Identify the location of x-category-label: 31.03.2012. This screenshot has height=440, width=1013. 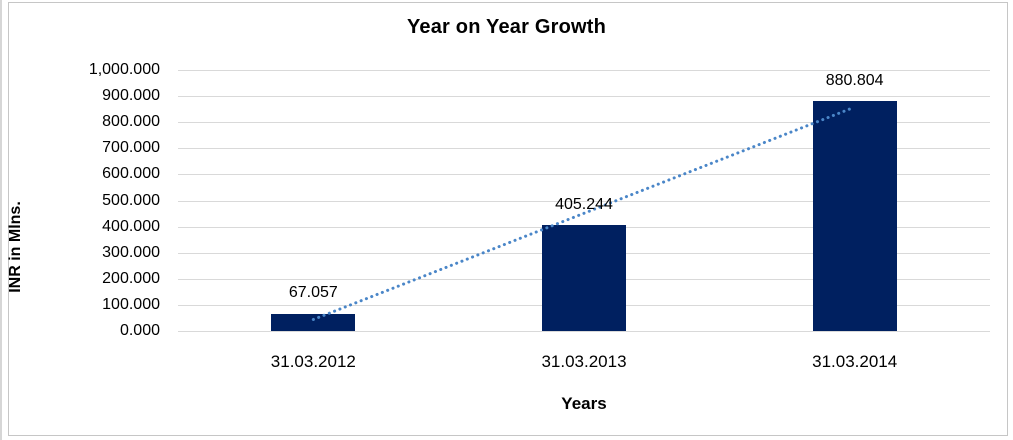
(313, 361).